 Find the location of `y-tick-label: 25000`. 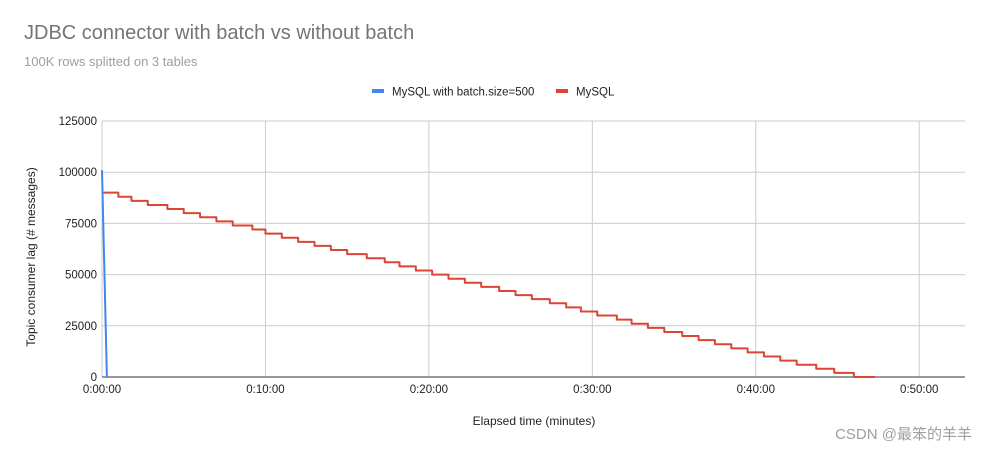

y-tick-label: 25000 is located at coordinates (81, 327).